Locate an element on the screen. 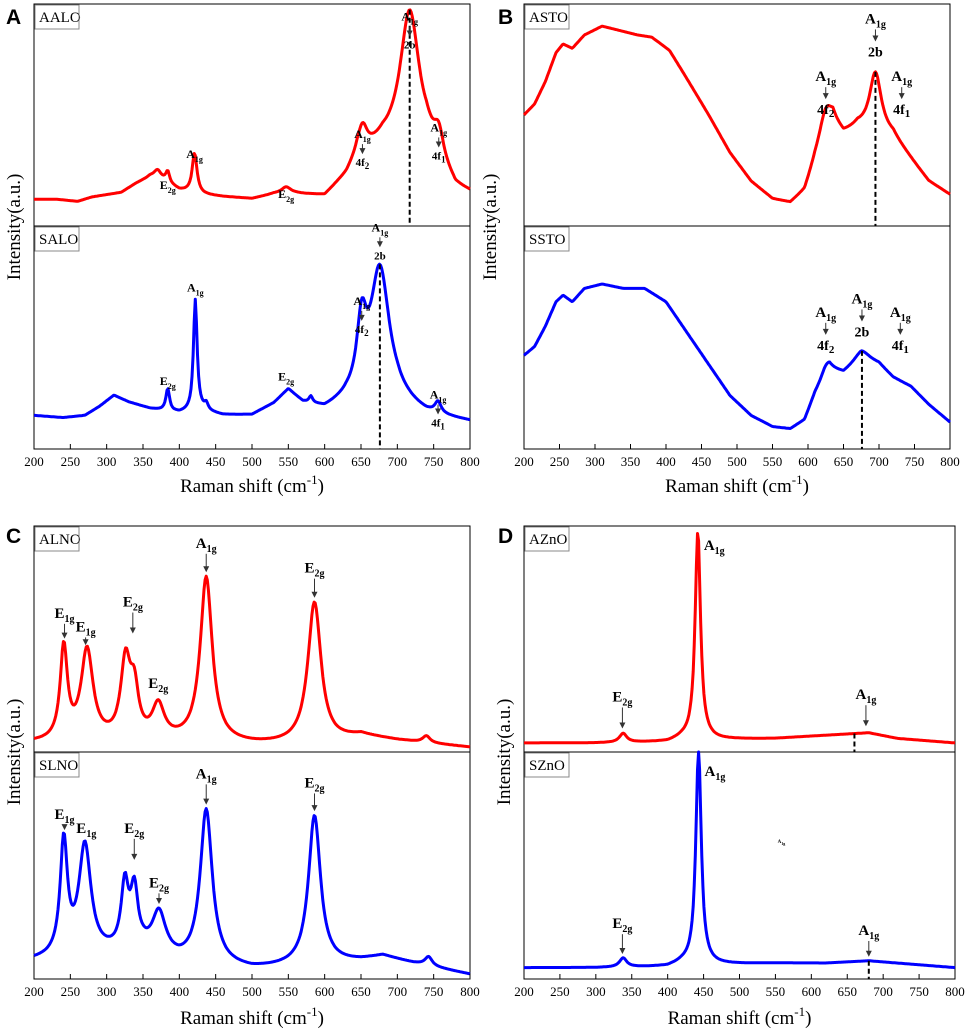 This screenshot has height=1033, width=969. peak-label-line2-sub: 2 is located at coordinates (832, 114).